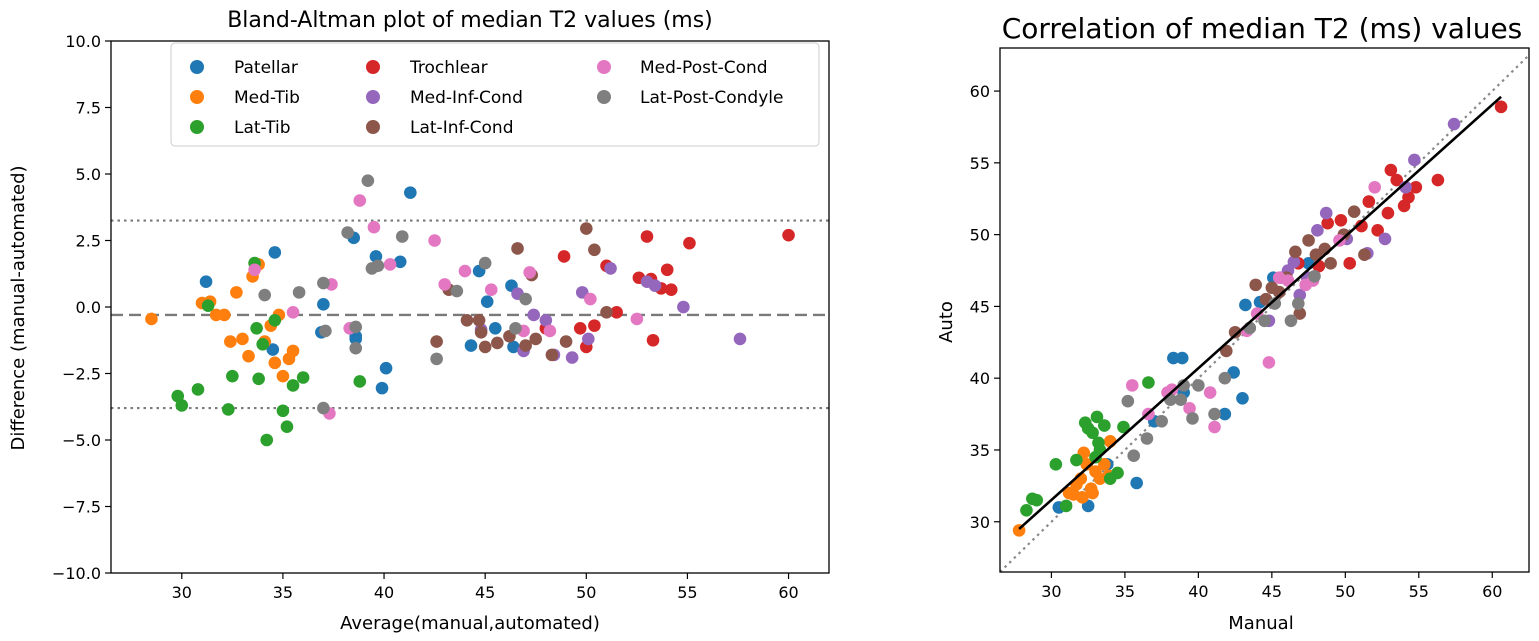  I want to click on legend-label-med-inf-cond: Med-Inf-Cond, so click(466, 98).